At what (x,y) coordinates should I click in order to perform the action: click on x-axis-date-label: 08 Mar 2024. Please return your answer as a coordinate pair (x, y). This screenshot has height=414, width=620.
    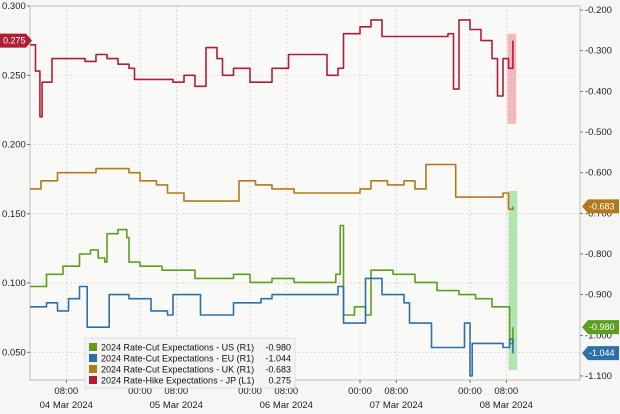
    Looking at the image, I should click on (506, 405).